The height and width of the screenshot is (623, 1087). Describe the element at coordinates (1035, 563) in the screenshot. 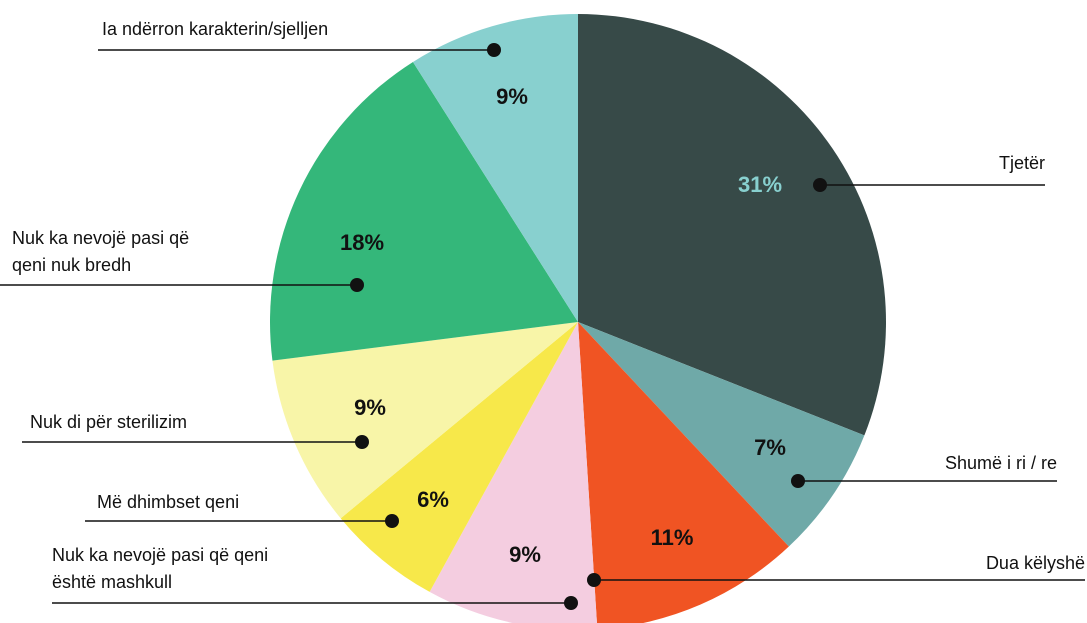

I see `category-label: Dua këlyshë` at that location.